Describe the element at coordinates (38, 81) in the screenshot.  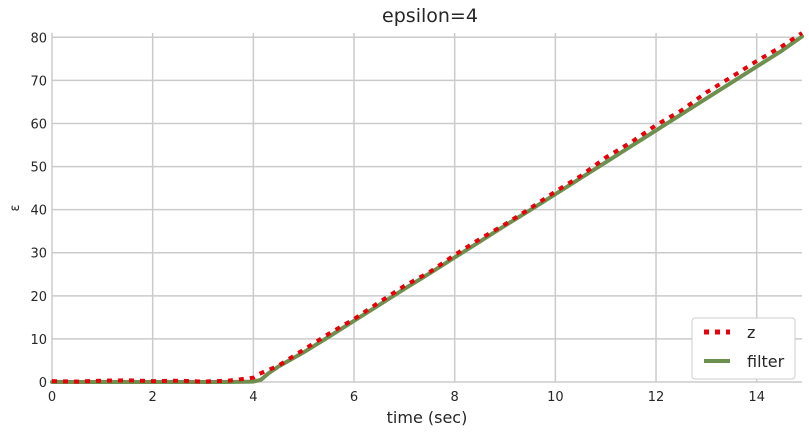
I see `y-tick-label: 70` at that location.